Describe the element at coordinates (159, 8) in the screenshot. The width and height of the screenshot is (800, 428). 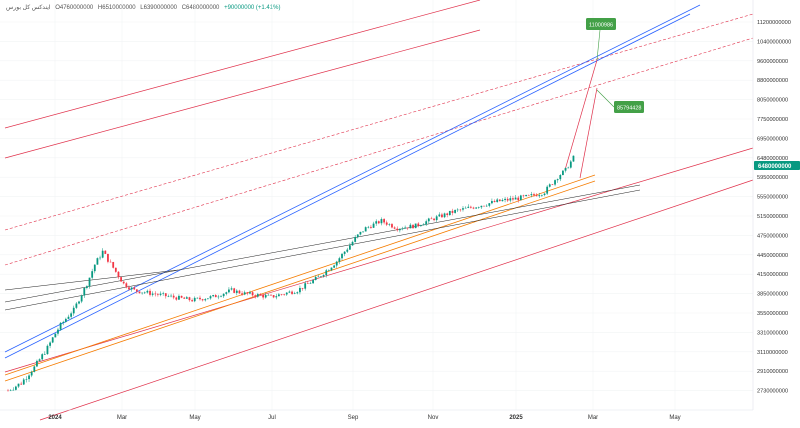
I see `low-value: L6390000000` at that location.